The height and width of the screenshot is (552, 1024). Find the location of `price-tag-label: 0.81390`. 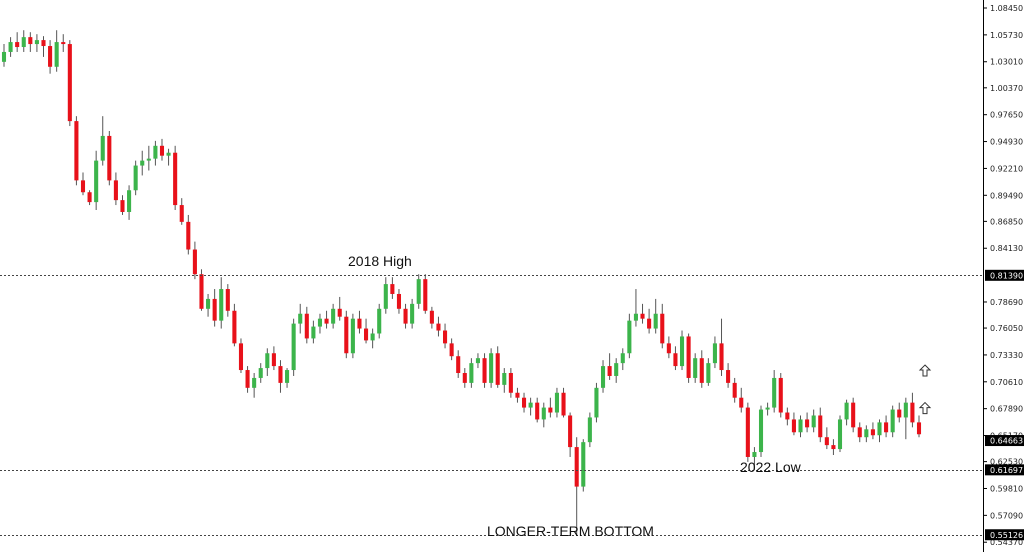

price-tag-label: 0.81390 is located at coordinates (1006, 275).